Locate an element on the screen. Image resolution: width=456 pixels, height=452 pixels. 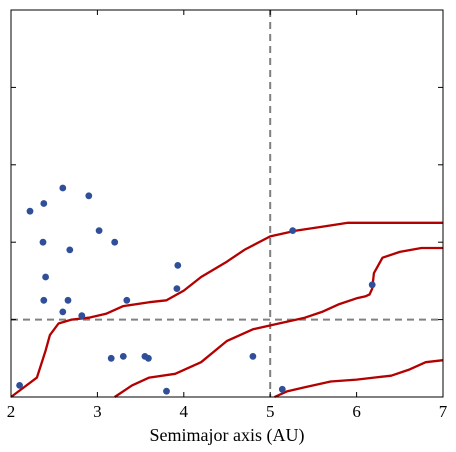
x-tick-label: 2 is located at coordinates (11, 411).